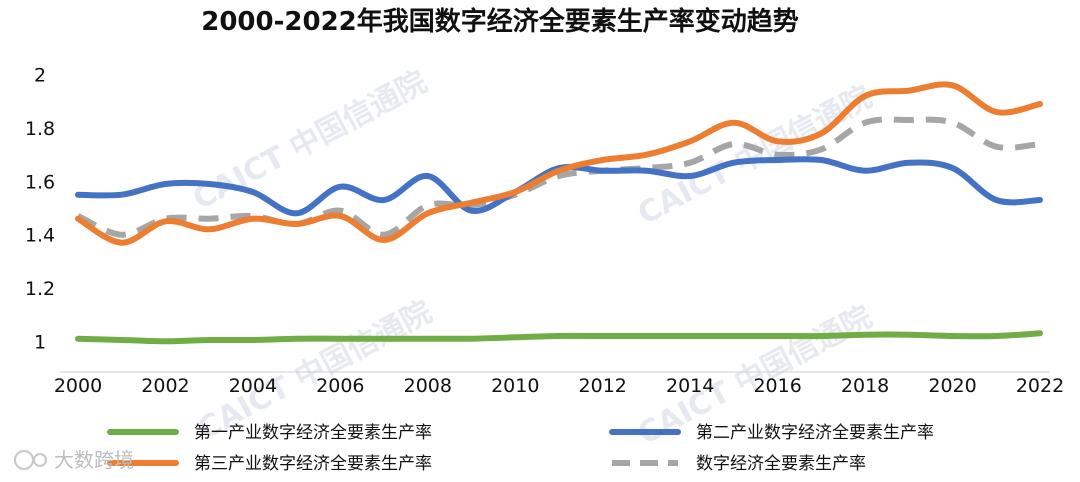 The width and height of the screenshot is (1080, 482). What do you see at coordinates (94, 460) in the screenshot?
I see `brand-text: 大数跨境` at bounding box center [94, 460].